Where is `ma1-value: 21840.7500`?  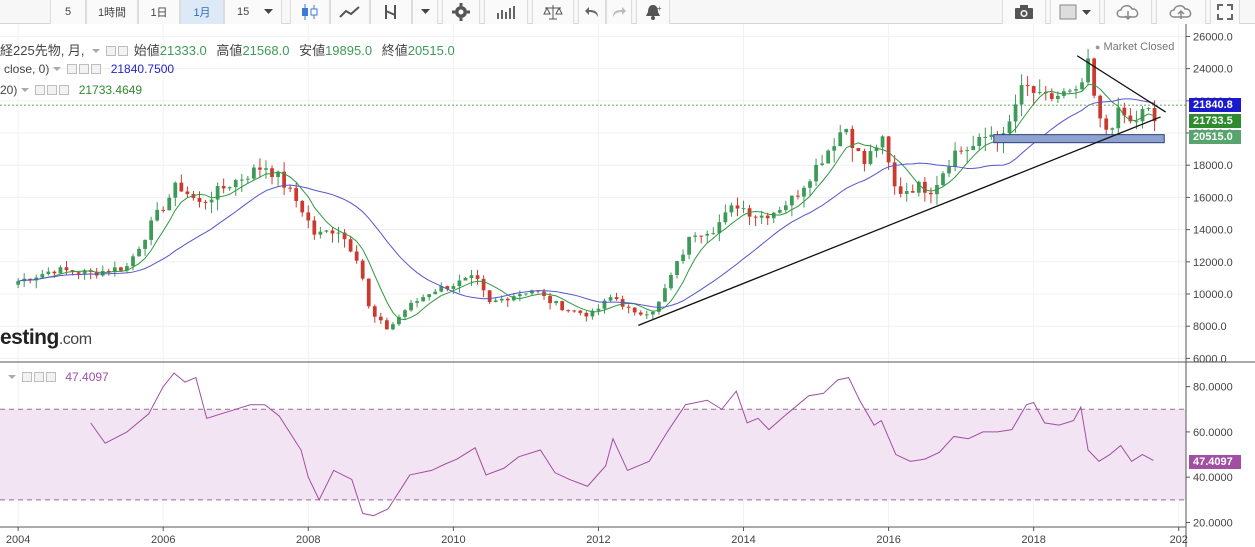
ma1-value: 21840.7500 is located at coordinates (142, 69).